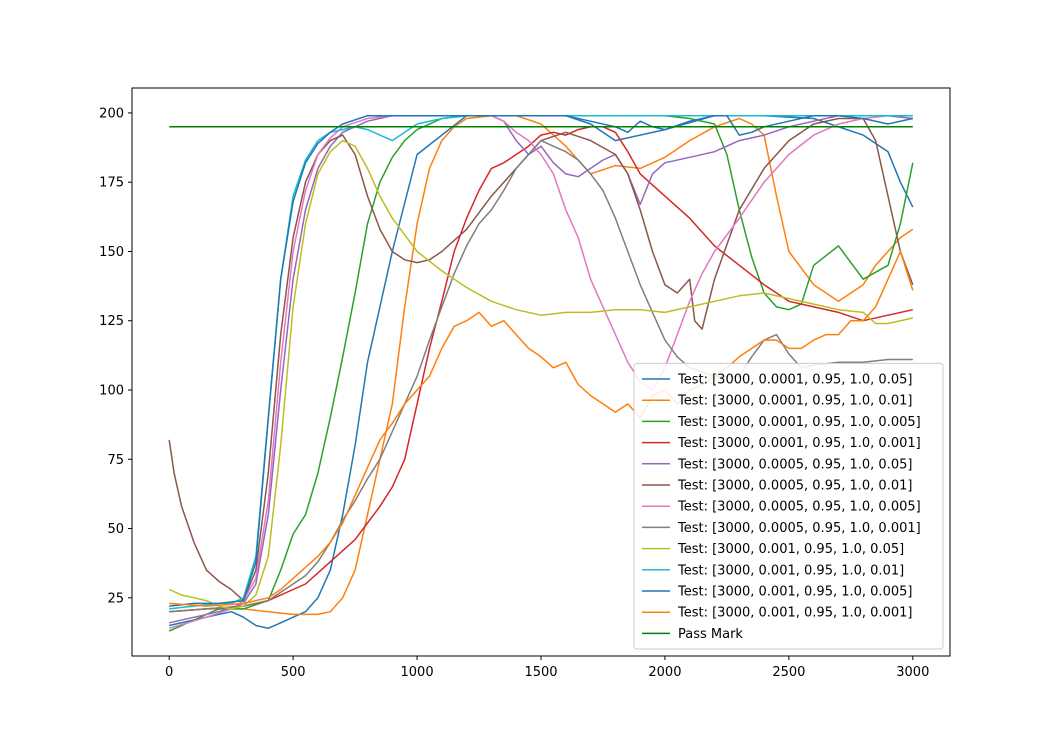  Describe the element at coordinates (111, 252) in the screenshot. I see `y-tick-label: 150` at that location.